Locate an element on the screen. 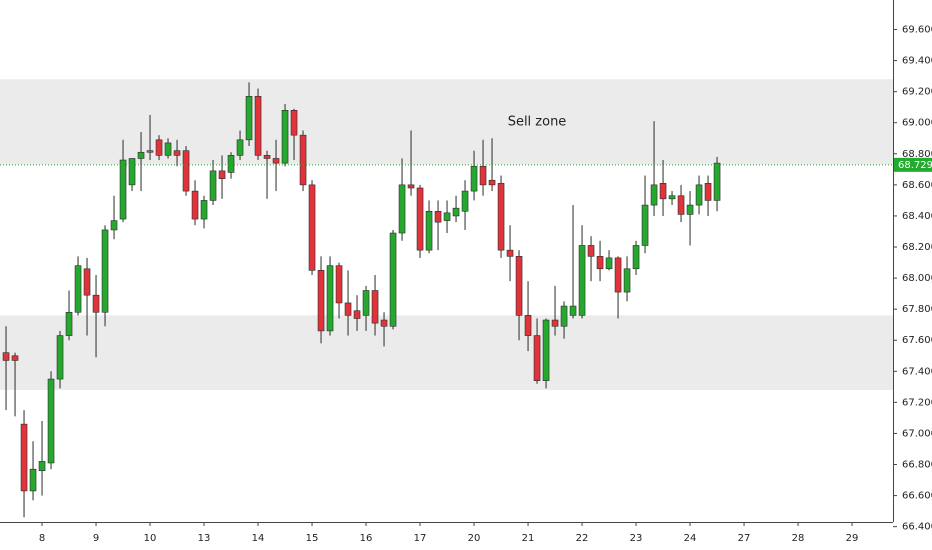 The width and height of the screenshot is (932, 550). y-tick-label: 68.800 is located at coordinates (917, 154).